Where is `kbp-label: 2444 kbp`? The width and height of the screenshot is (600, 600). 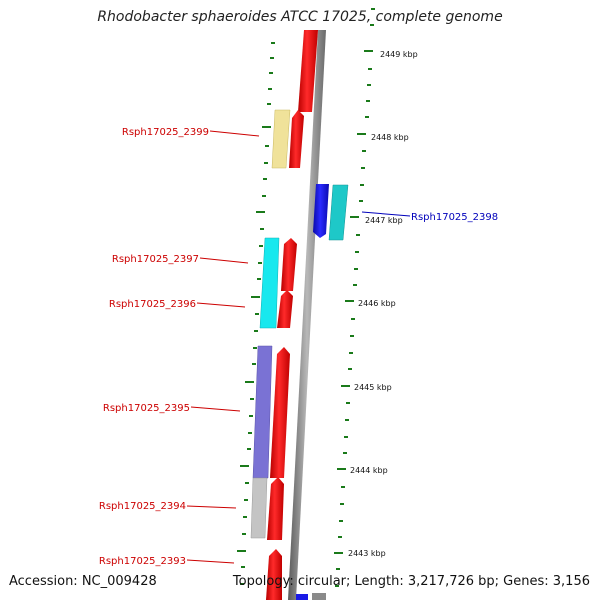 kbp-label: 2444 kbp is located at coordinates (369, 470).